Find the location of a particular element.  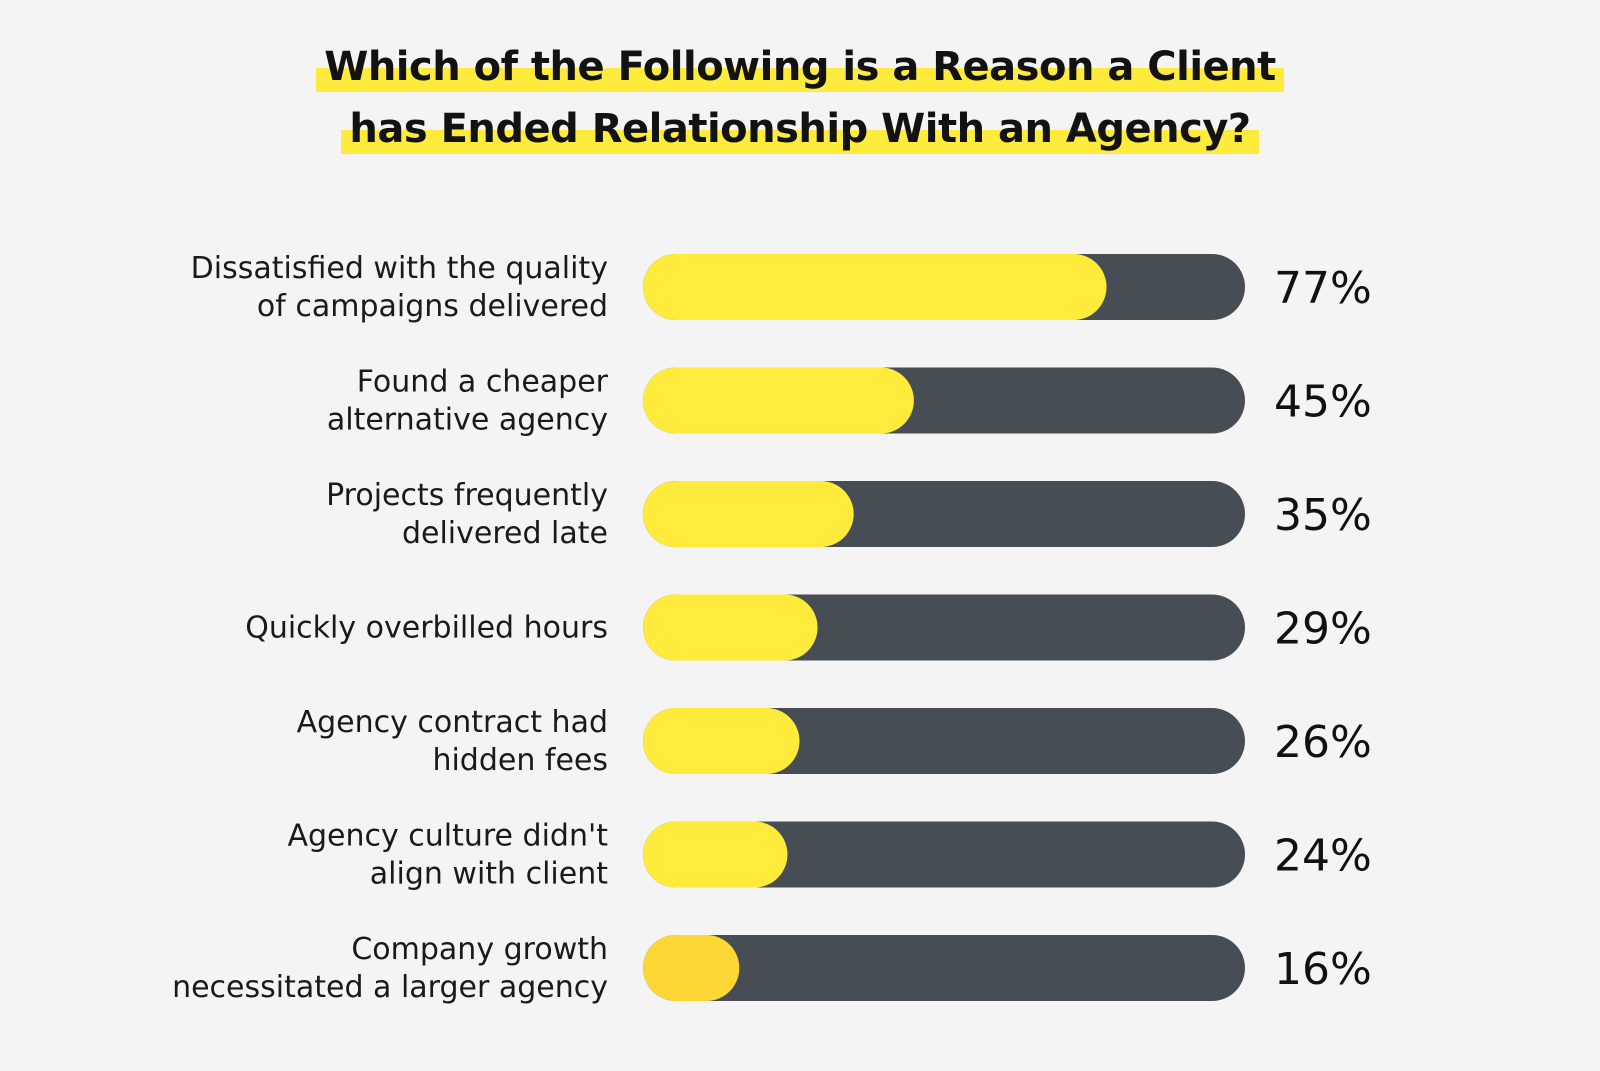

chart-title-line-2: has Ended Relationship With an Agency? is located at coordinates (800, 129).